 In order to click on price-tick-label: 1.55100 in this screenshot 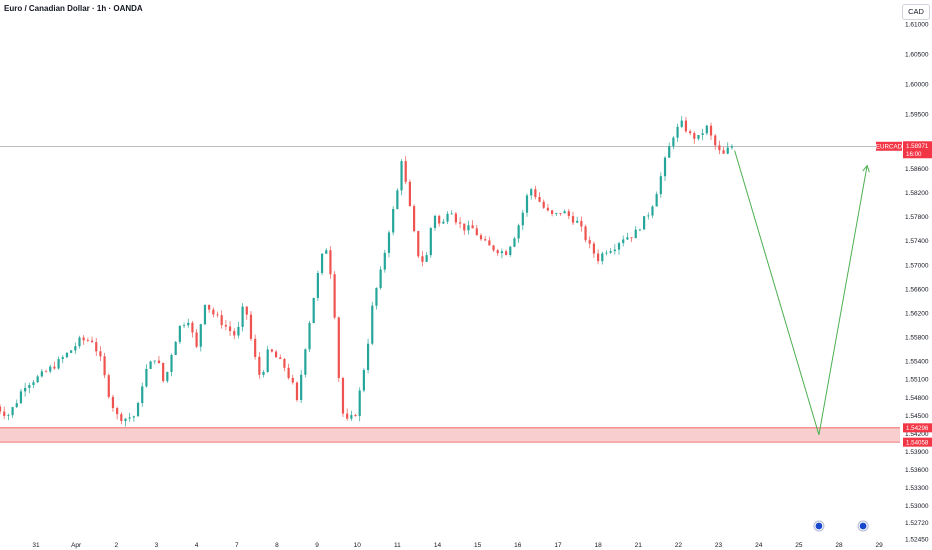, I will do `click(917, 380)`.